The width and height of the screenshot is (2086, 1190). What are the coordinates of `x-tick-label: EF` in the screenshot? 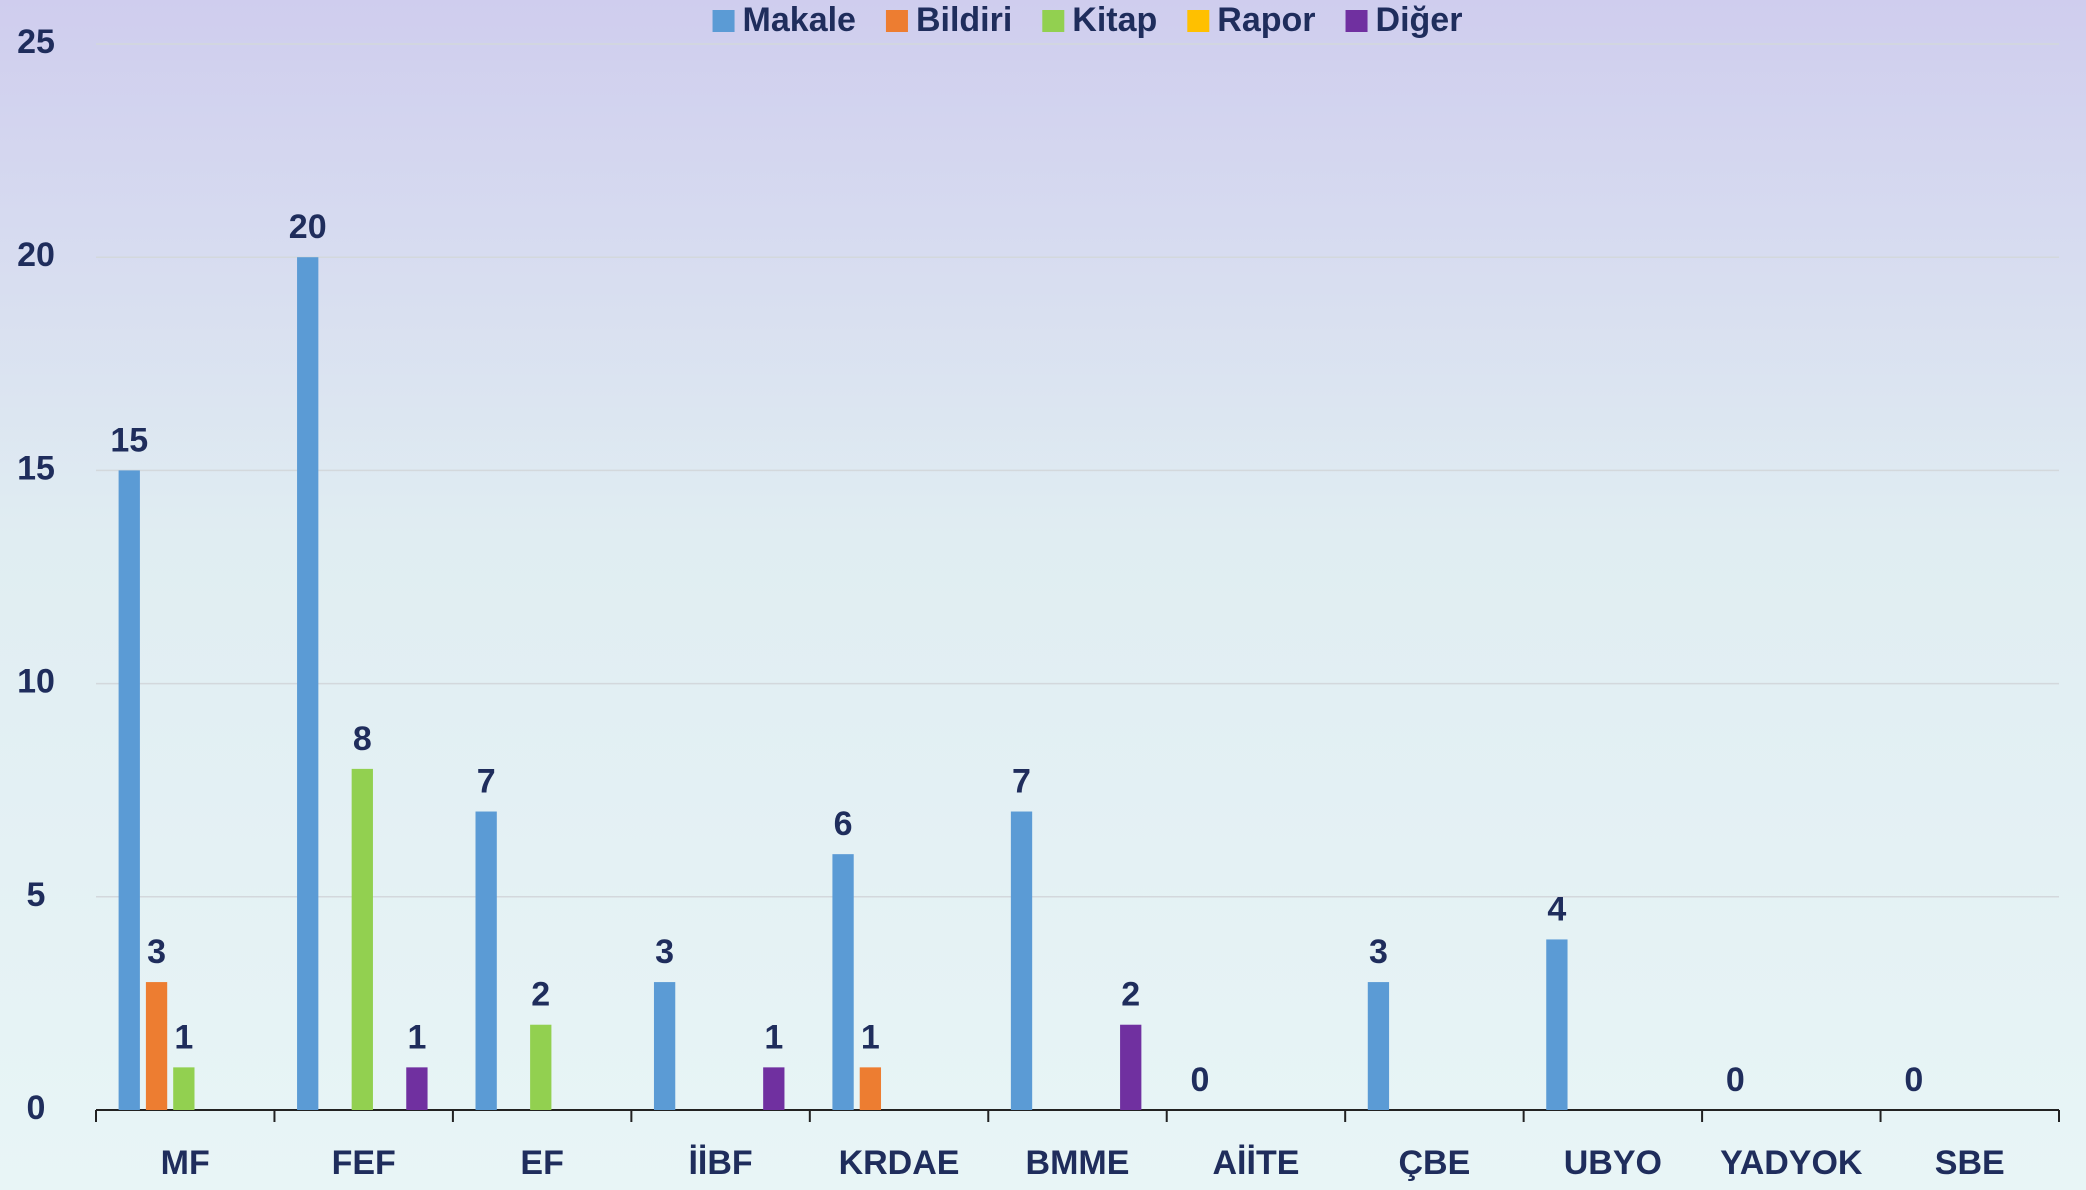 It's located at (541, 1163).